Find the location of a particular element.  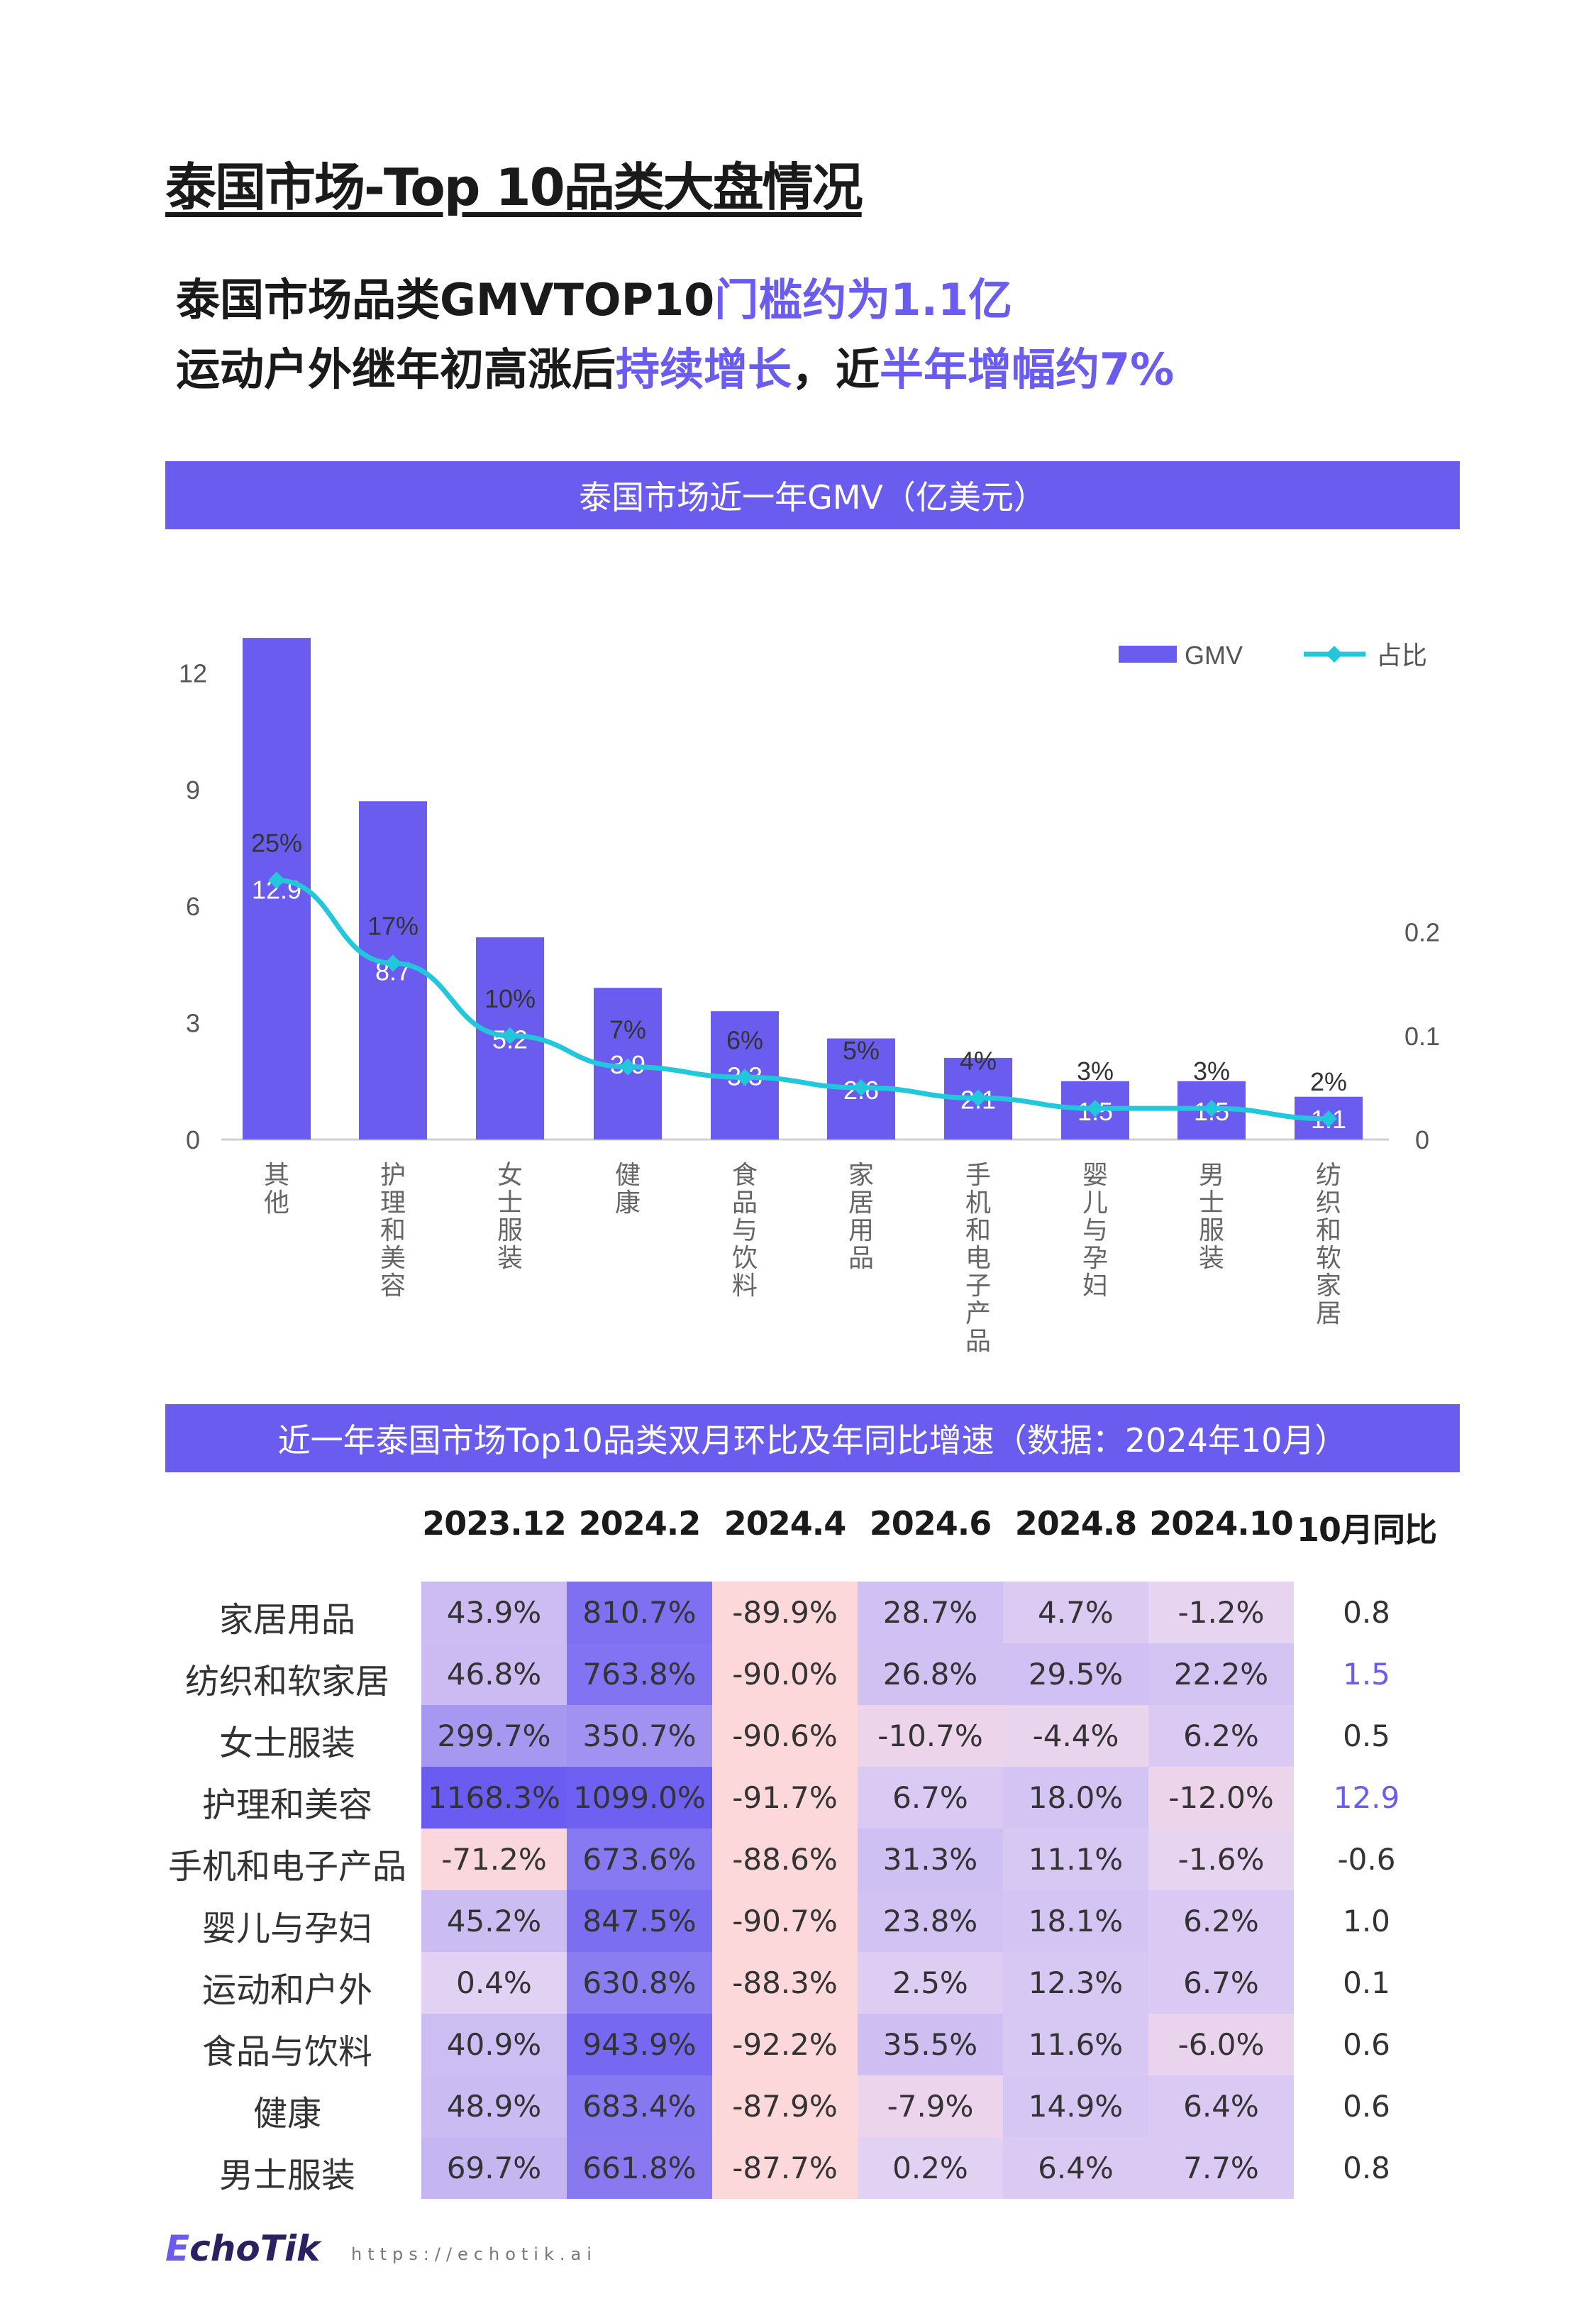

x-tick-label-char: 料 is located at coordinates (745, 1285).